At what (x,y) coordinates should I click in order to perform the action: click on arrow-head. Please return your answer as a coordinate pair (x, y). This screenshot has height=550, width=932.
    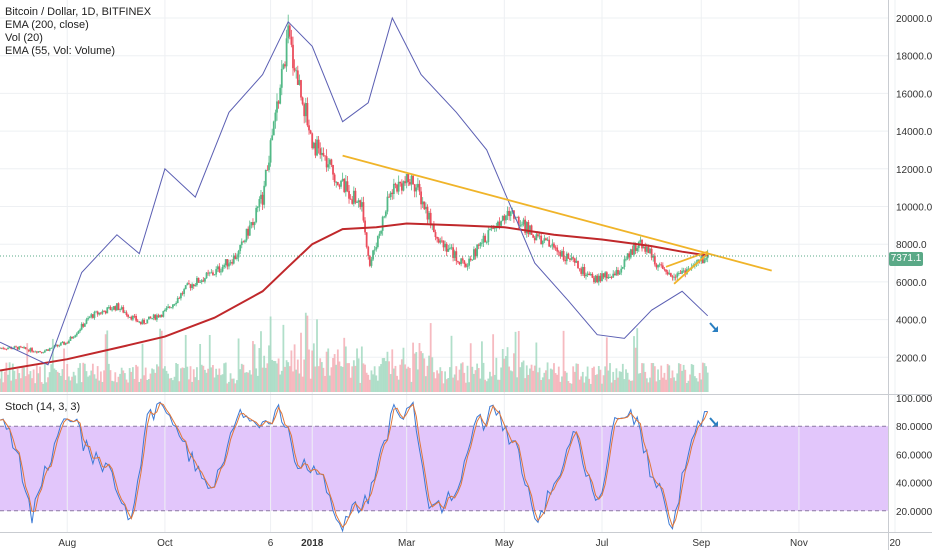
    Looking at the image, I should click on (715, 329).